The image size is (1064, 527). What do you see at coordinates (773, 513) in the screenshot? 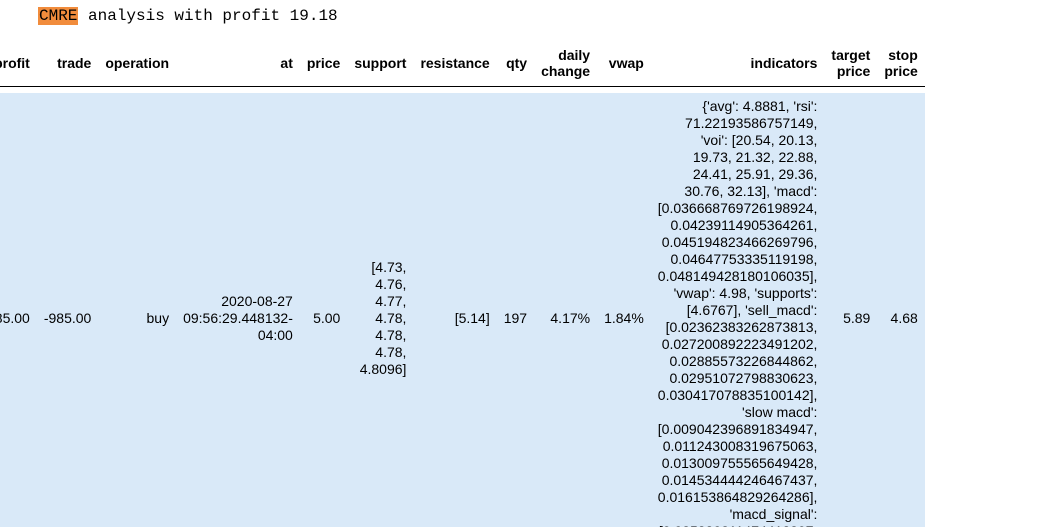
I see `cell-text-line: 'macd_signal':` at bounding box center [773, 513].